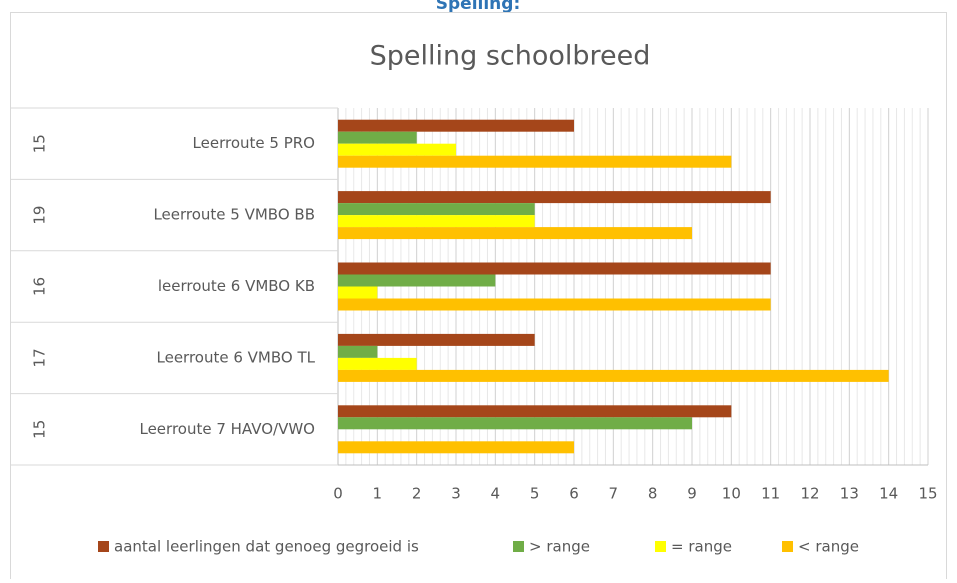 The image size is (957, 583). What do you see at coordinates (927, 494) in the screenshot?
I see `x-tick-label: 15` at bounding box center [927, 494].